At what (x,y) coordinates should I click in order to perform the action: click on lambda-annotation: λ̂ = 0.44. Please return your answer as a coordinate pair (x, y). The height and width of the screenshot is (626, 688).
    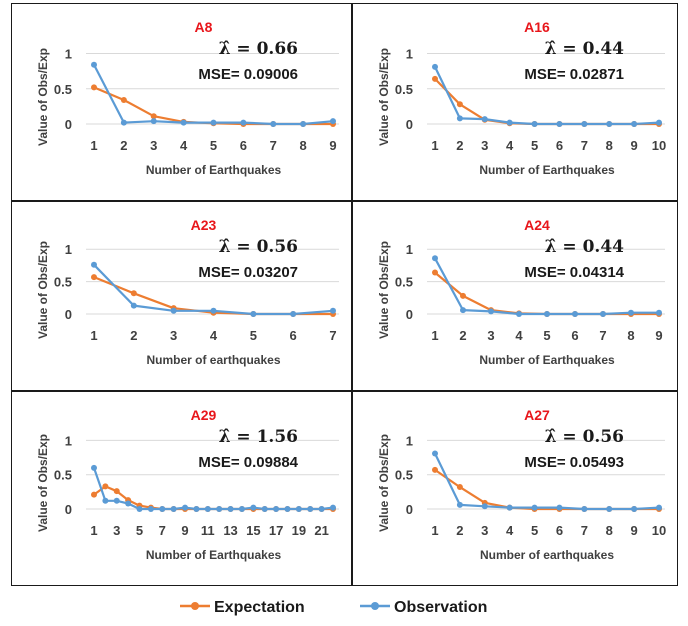
    Looking at the image, I should click on (585, 247).